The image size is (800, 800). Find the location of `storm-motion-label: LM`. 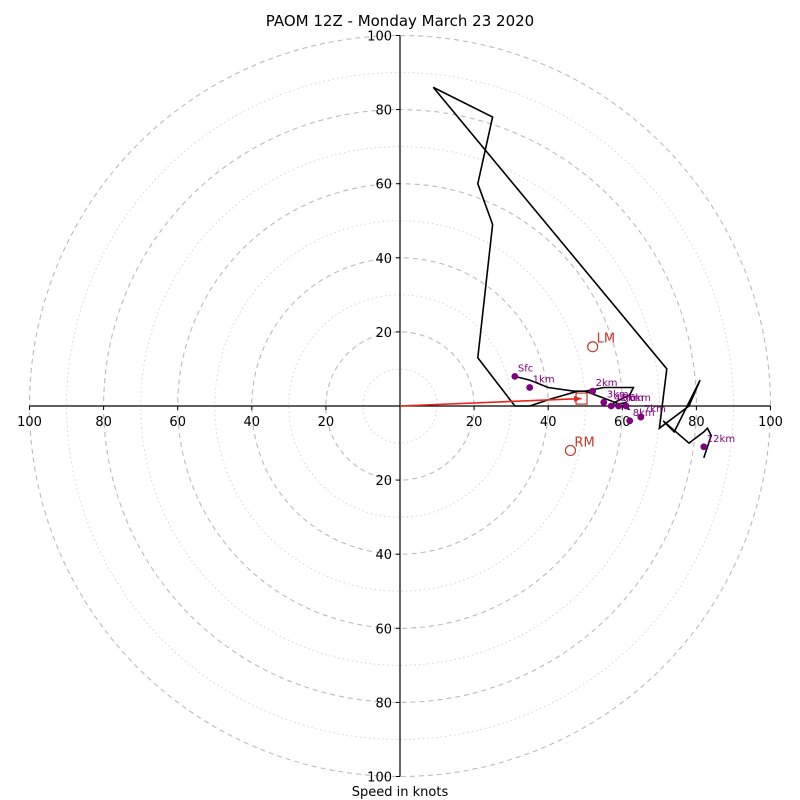

storm-motion-label: LM is located at coordinates (606, 339).